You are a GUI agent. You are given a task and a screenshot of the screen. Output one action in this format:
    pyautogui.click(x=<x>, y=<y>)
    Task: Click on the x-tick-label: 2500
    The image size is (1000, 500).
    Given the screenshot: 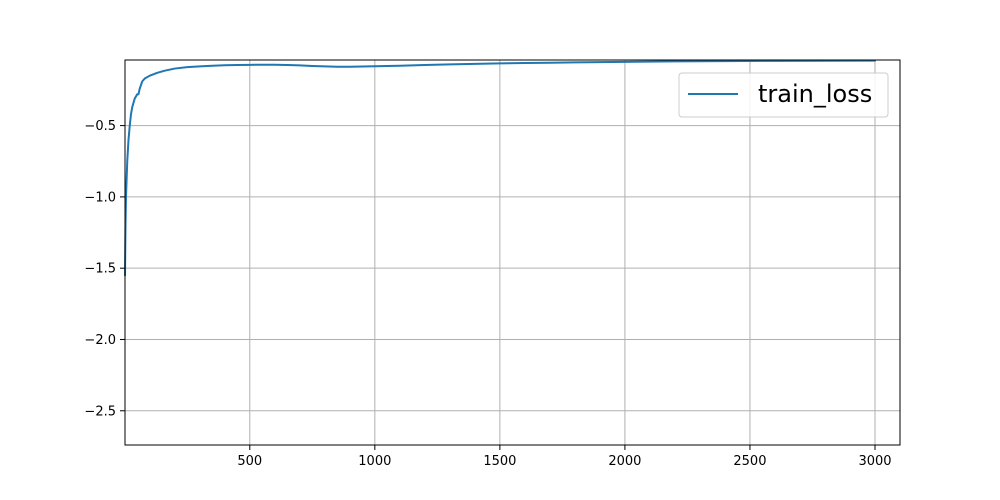 What is the action you would take?
    pyautogui.click(x=749, y=461)
    